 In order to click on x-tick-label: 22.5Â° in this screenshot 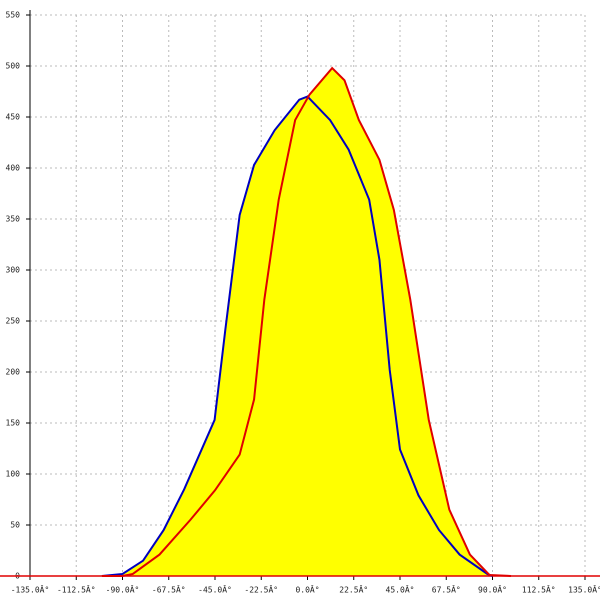, I will do `click(353, 589)`.